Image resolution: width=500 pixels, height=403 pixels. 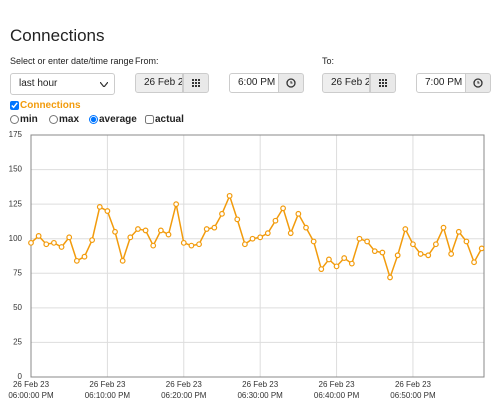 What do you see at coordinates (16, 203) in the screenshot?
I see `y-tick-label: 125` at bounding box center [16, 203].